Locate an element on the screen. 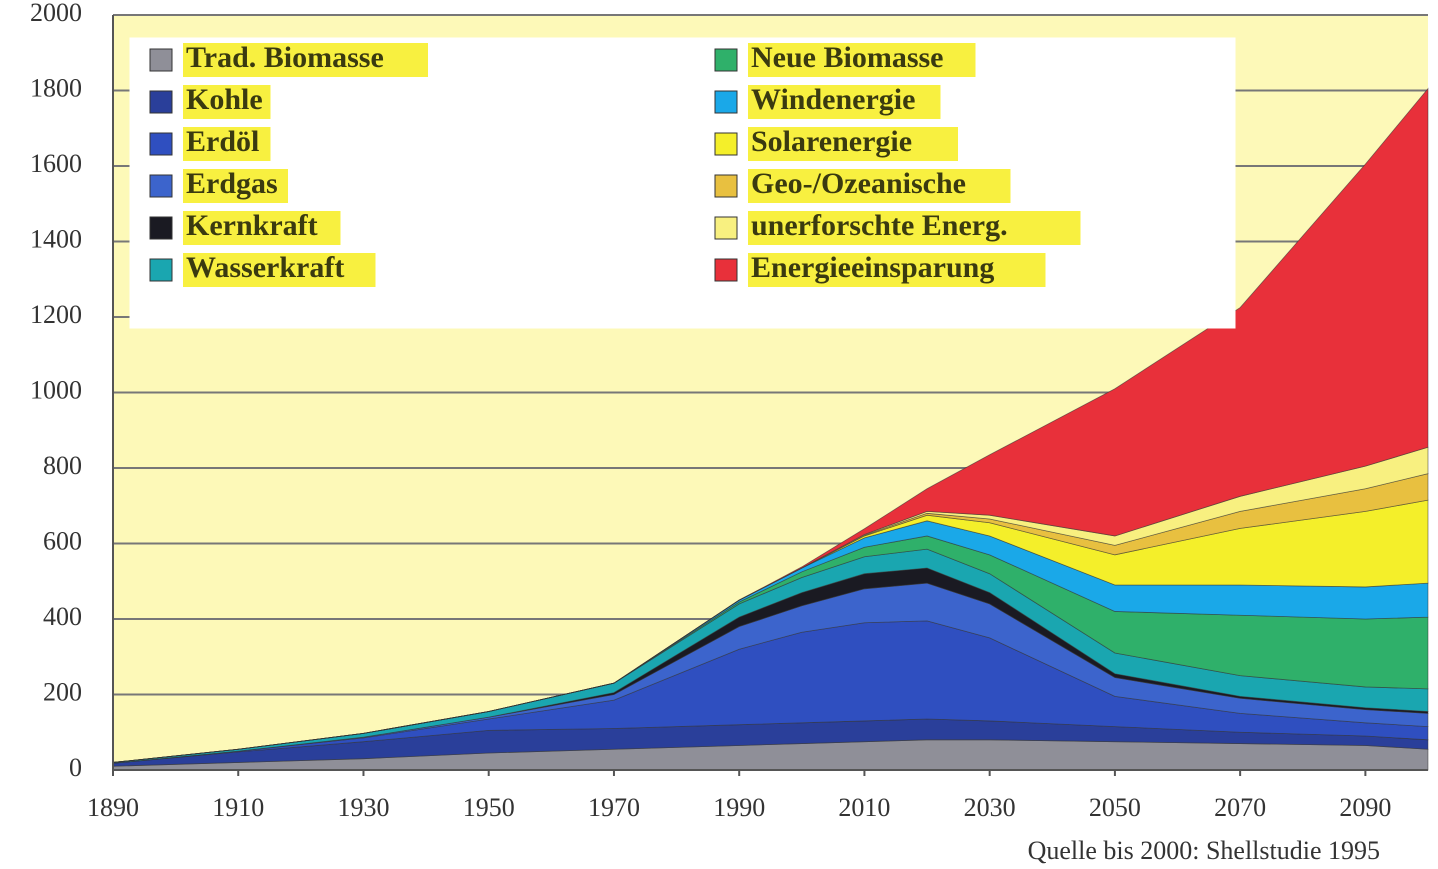 This screenshot has width=1438, height=869. x-tick-label: 2030 is located at coordinates (990, 807).